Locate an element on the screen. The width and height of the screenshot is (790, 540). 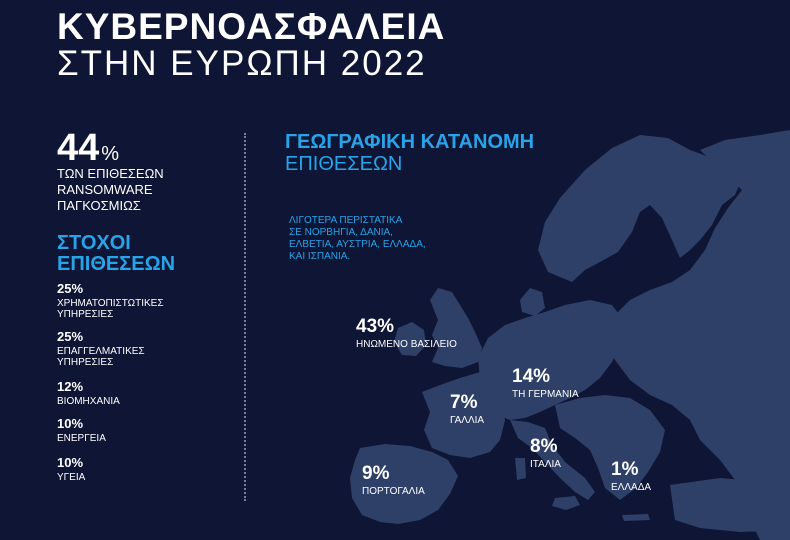
country-portugal: 9% ΠΟΡΤΟΓΑΛΙΑ is located at coordinates (393, 480).